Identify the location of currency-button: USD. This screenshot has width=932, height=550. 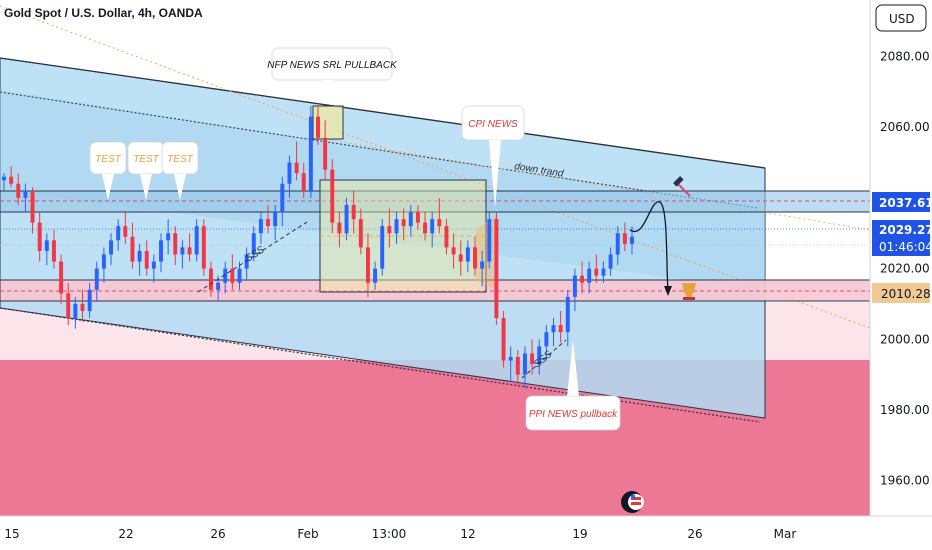
(901, 18).